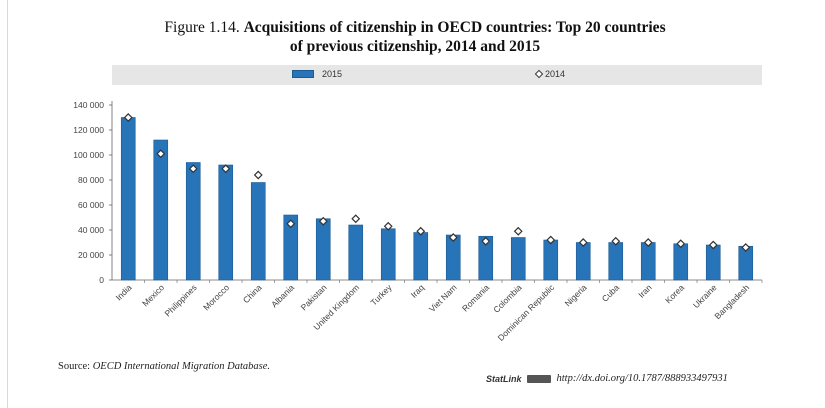 The height and width of the screenshot is (408, 825). I want to click on statlink-brand: StatLink, so click(504, 378).